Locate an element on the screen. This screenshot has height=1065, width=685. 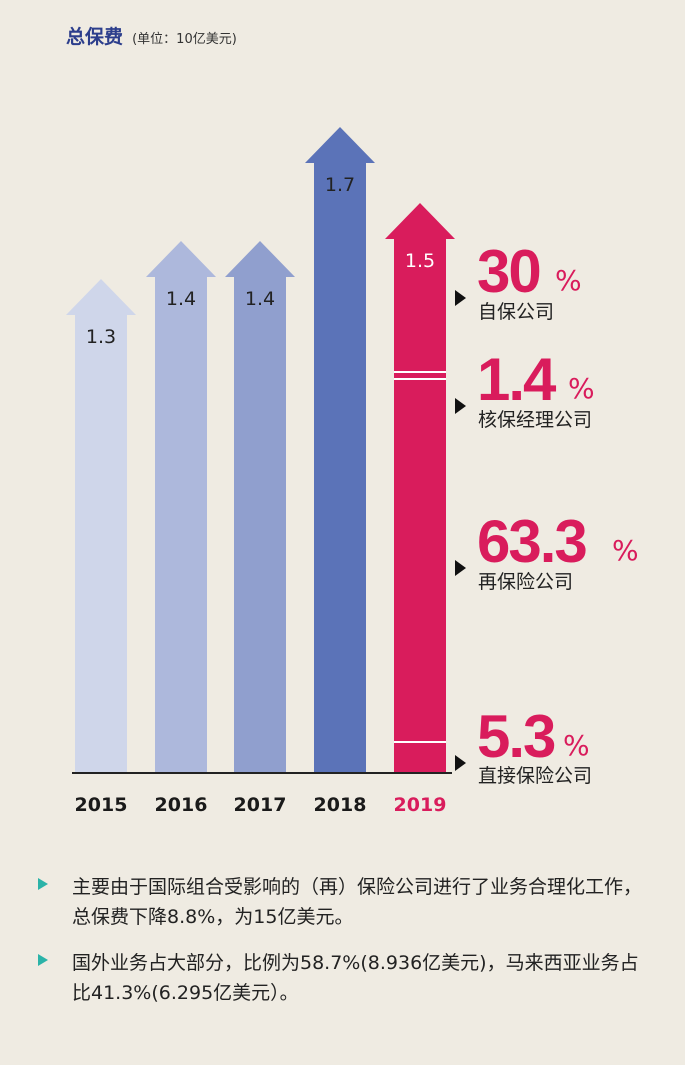
x-tick-label: 2018 is located at coordinates (340, 805).